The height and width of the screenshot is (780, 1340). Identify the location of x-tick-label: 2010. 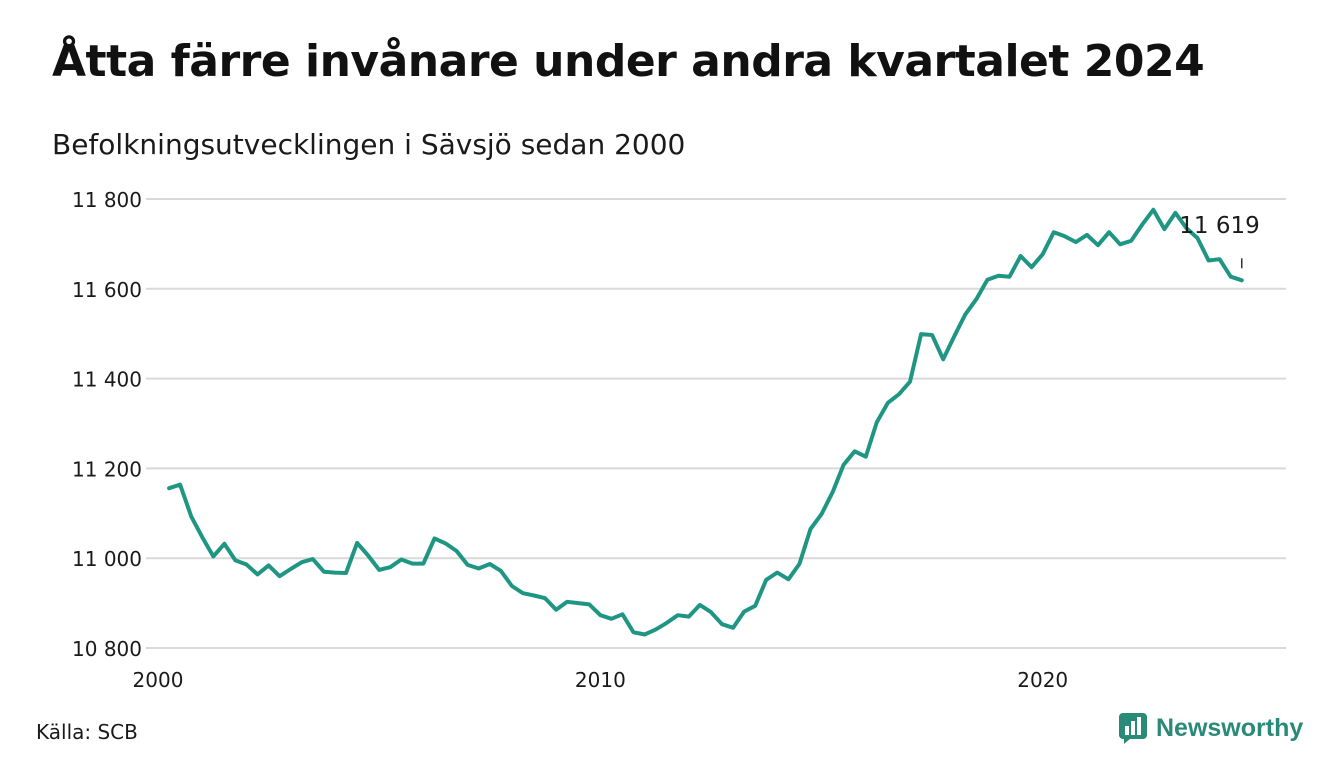
(600, 680).